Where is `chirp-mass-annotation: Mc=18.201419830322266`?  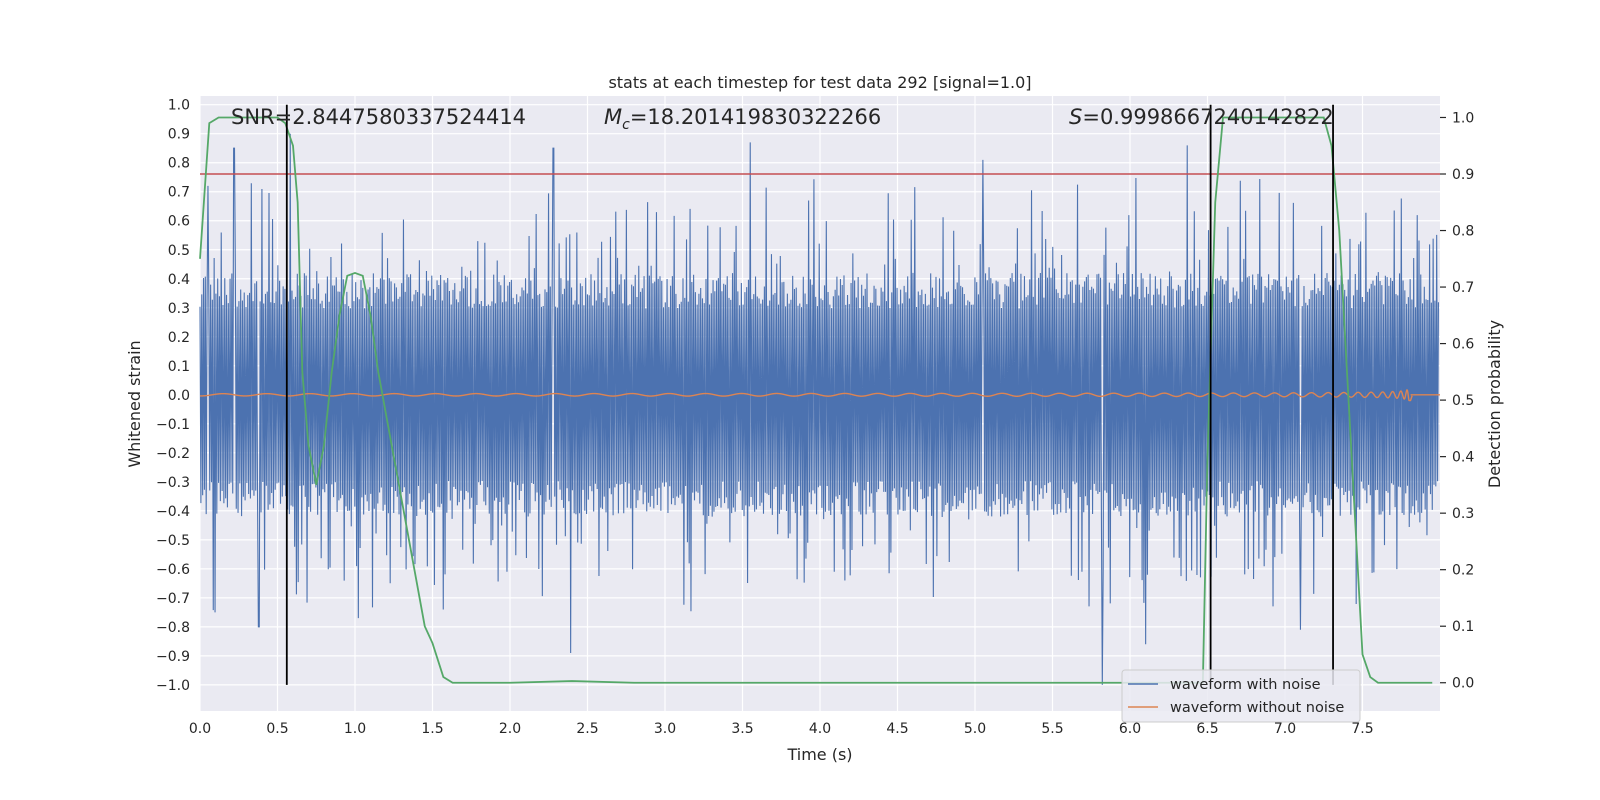
chirp-mass-annotation: Mc=18.201419830322266 is located at coordinates (742, 119).